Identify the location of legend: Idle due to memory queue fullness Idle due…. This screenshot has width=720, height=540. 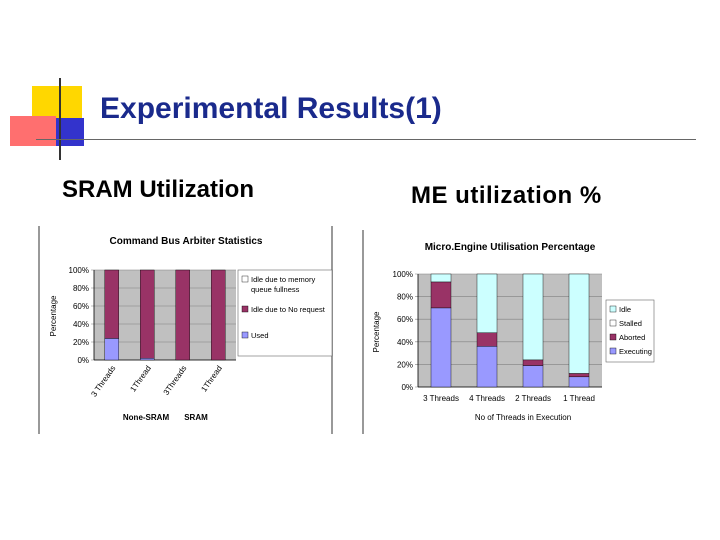
(285, 313).